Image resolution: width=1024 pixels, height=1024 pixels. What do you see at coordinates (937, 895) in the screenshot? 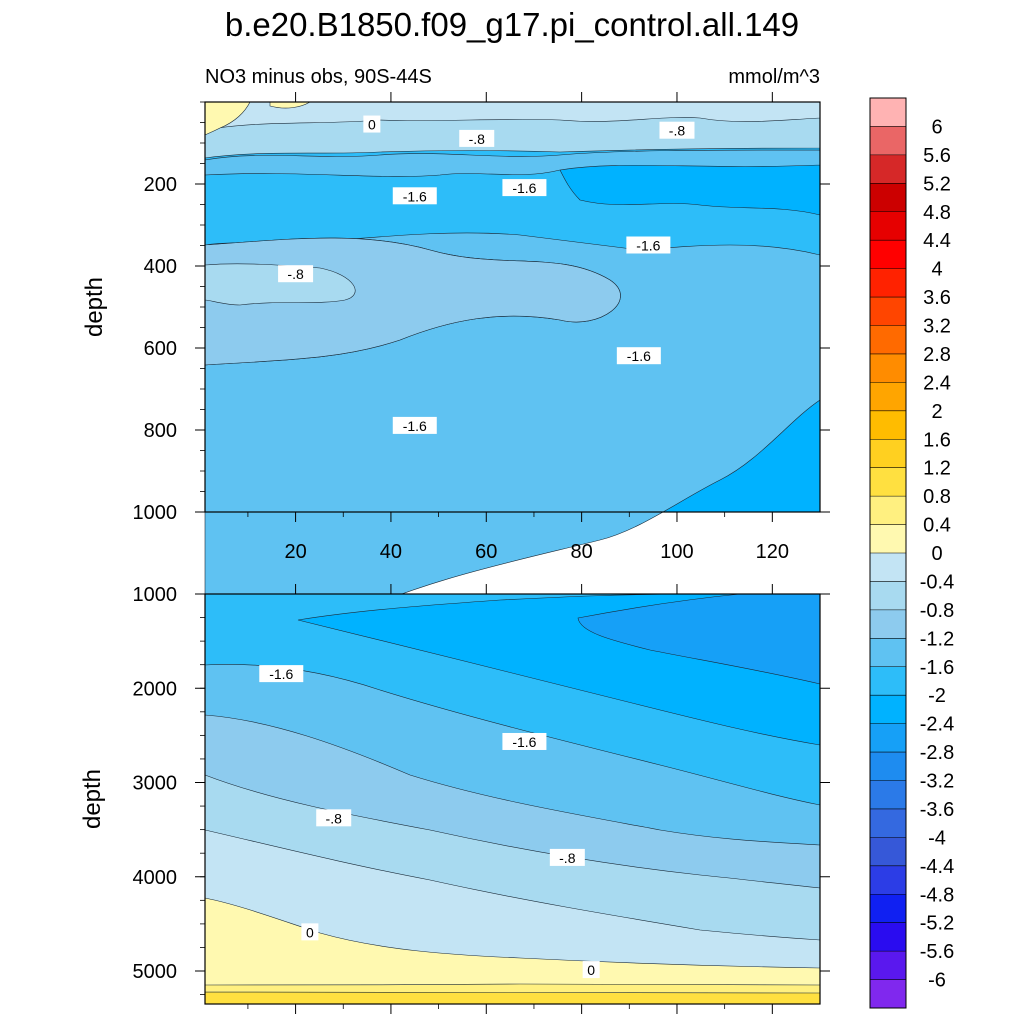
I see `colorbar-label: -4.8` at bounding box center [937, 895].